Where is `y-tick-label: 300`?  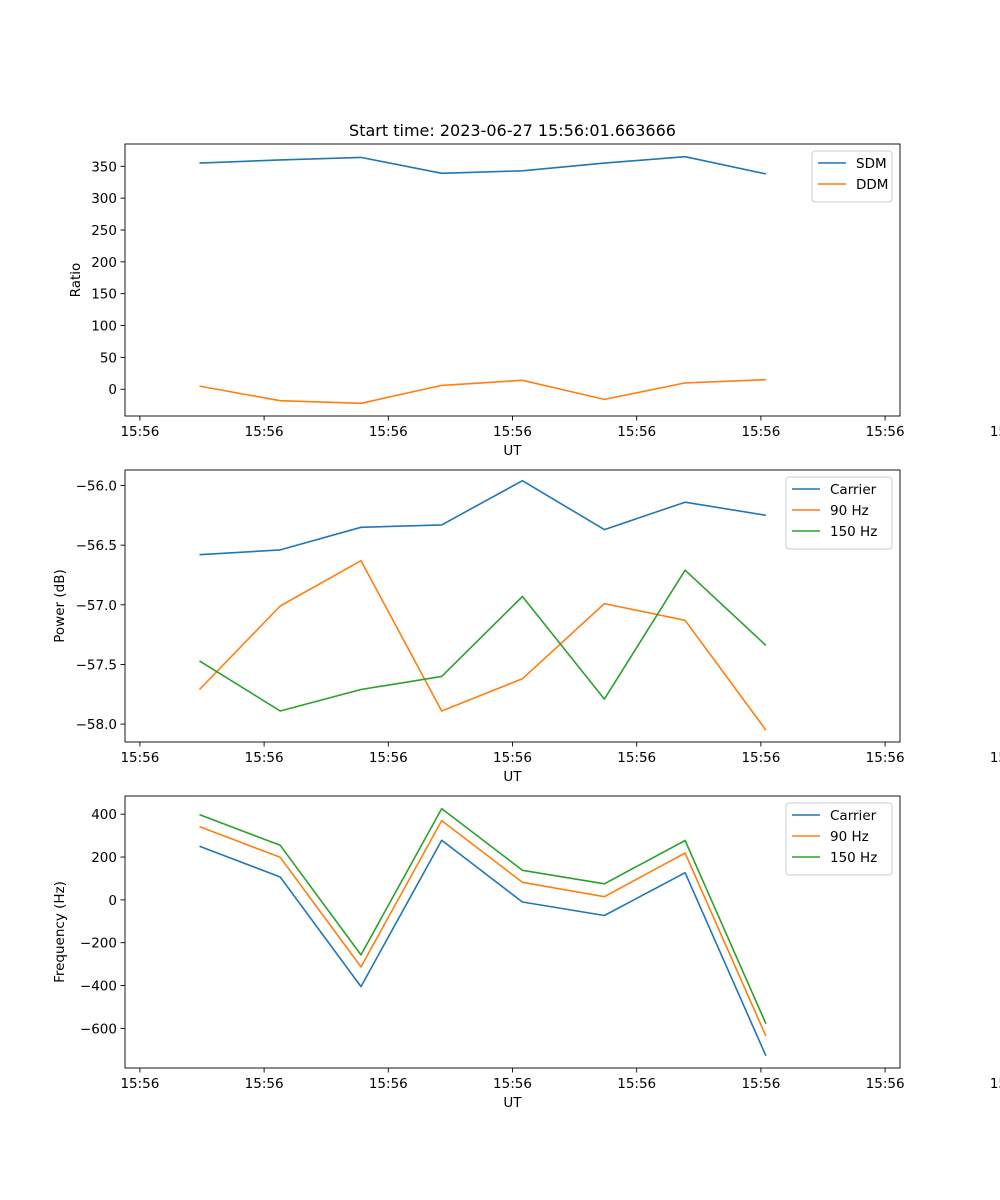
y-tick-label: 300 is located at coordinates (104, 199).